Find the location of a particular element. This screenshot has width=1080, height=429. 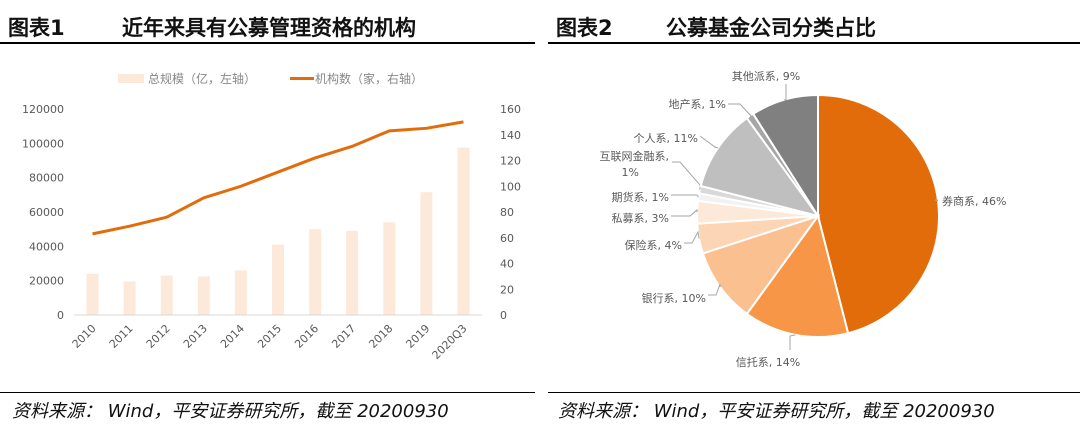

panel1-header: 图表1 近年来具有公募管理资格的机构 is located at coordinates (267, 26).